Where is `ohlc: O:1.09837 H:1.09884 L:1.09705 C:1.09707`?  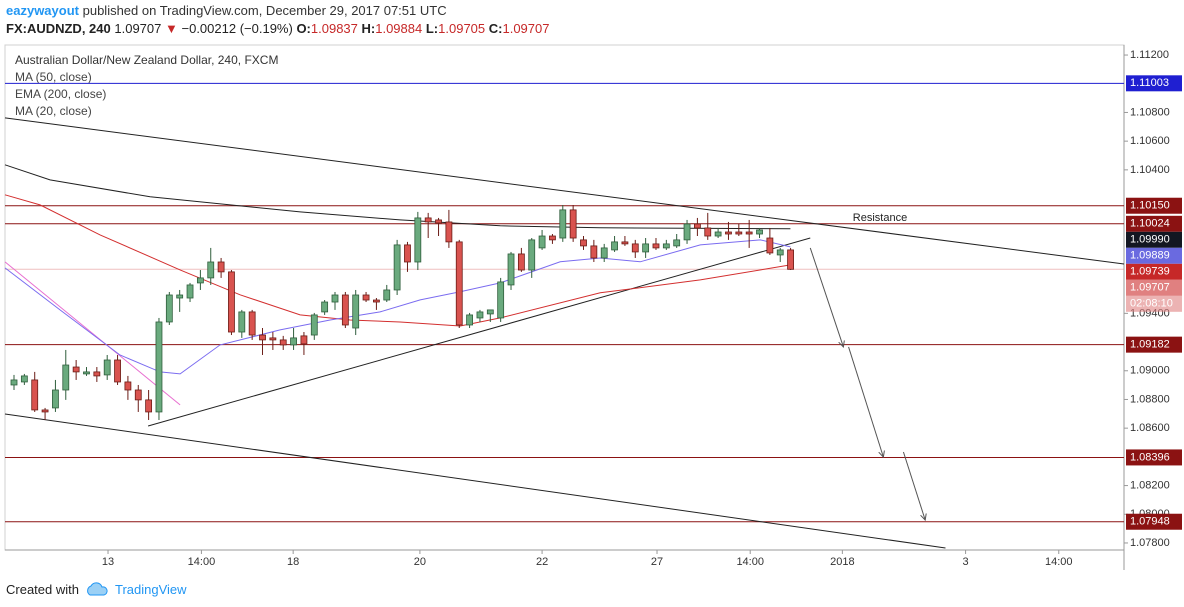
ohlc: O:1.09837 H:1.09884 L:1.09705 C:1.09707 is located at coordinates (422, 28).